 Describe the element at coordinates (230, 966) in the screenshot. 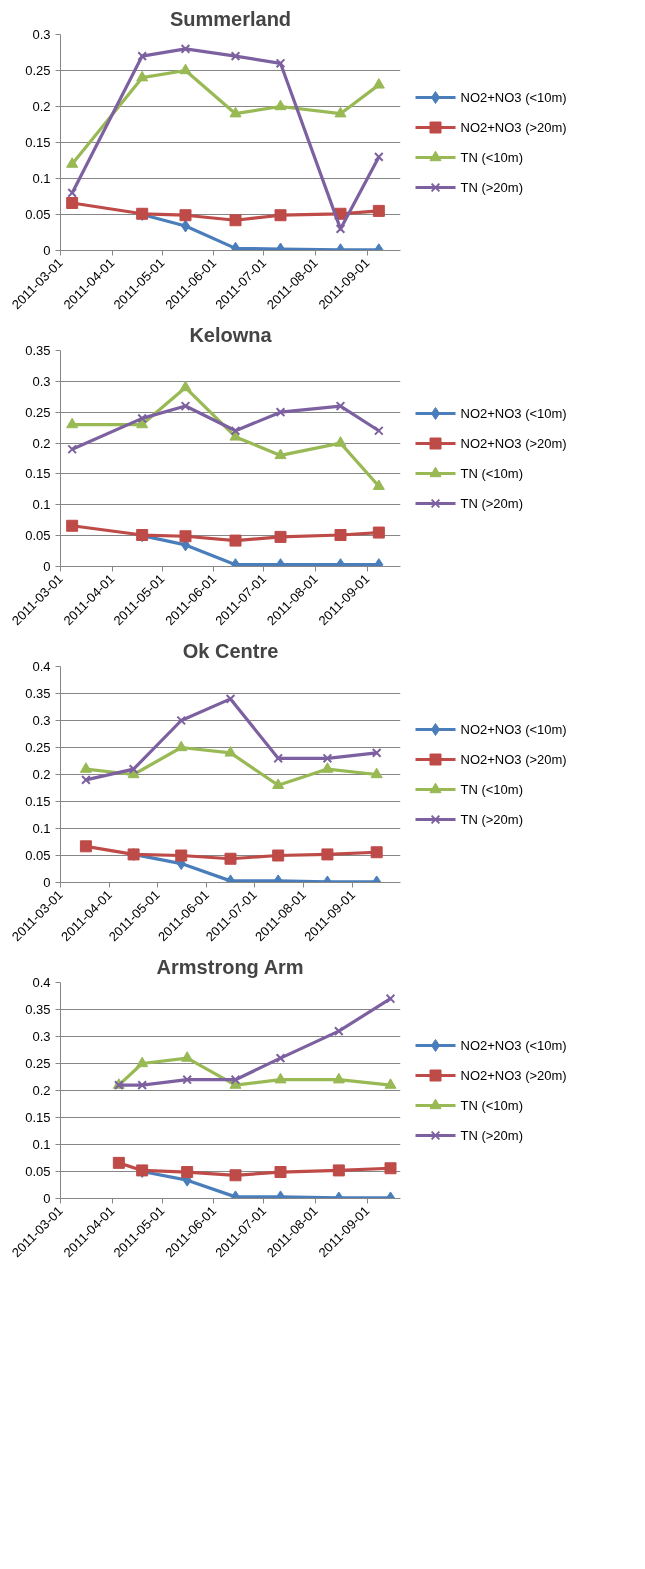

I see `chart-title: Armstrong Arm` at that location.